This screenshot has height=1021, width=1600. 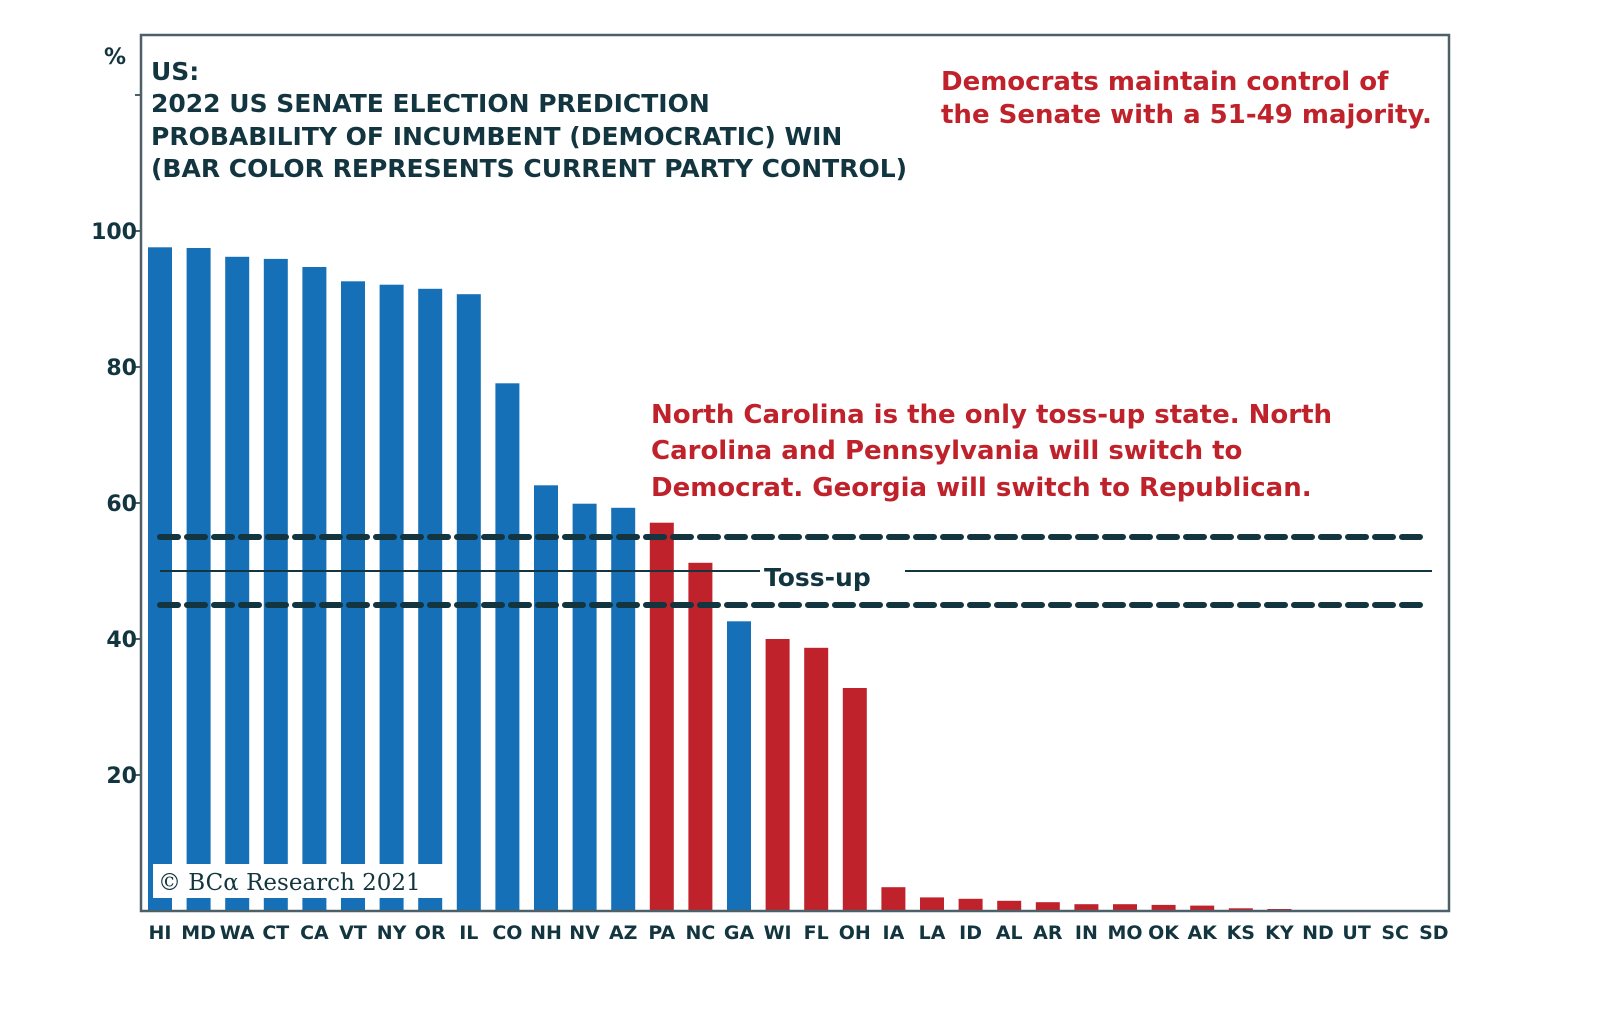 What do you see at coordinates (1240, 909) in the screenshot?
I see `bar-ks` at bounding box center [1240, 909].